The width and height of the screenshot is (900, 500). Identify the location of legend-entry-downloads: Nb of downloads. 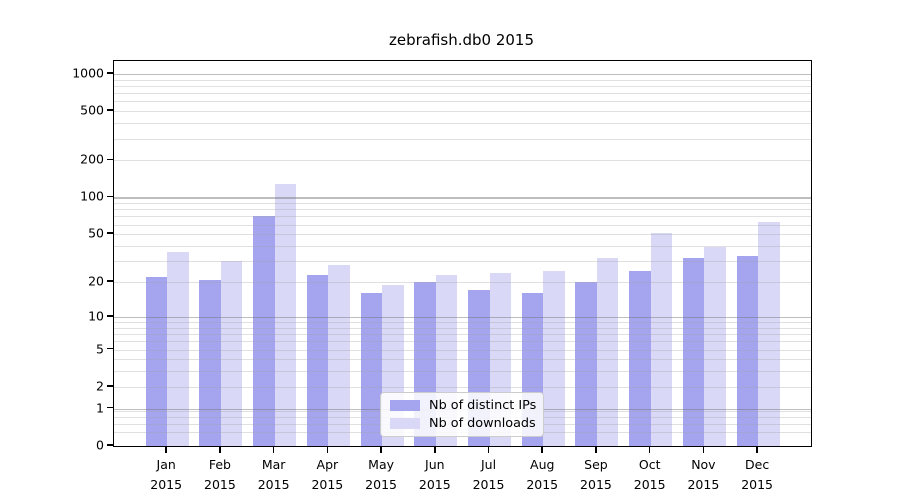
(462, 423).